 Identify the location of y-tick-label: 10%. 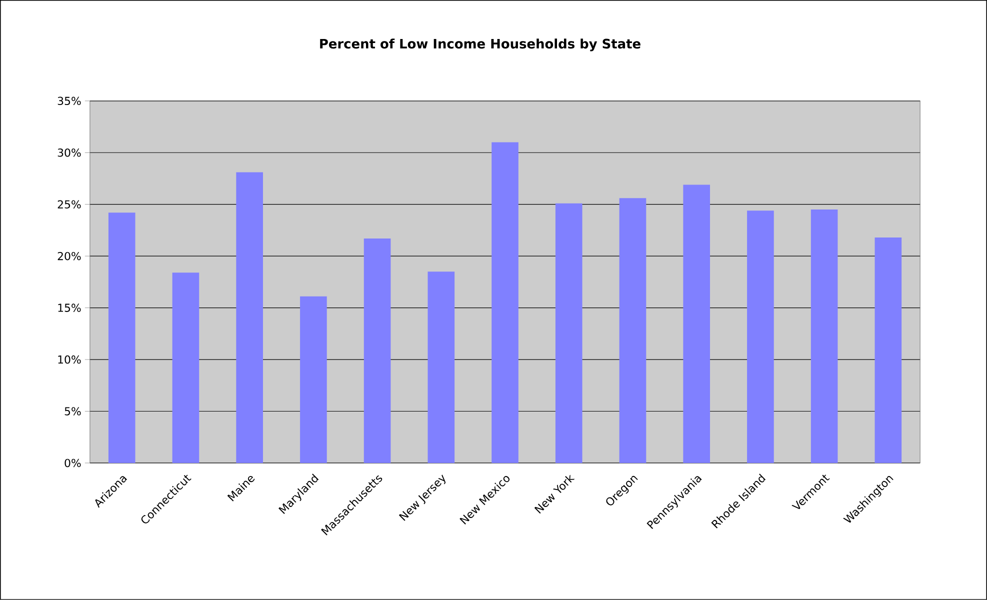
(69, 359).